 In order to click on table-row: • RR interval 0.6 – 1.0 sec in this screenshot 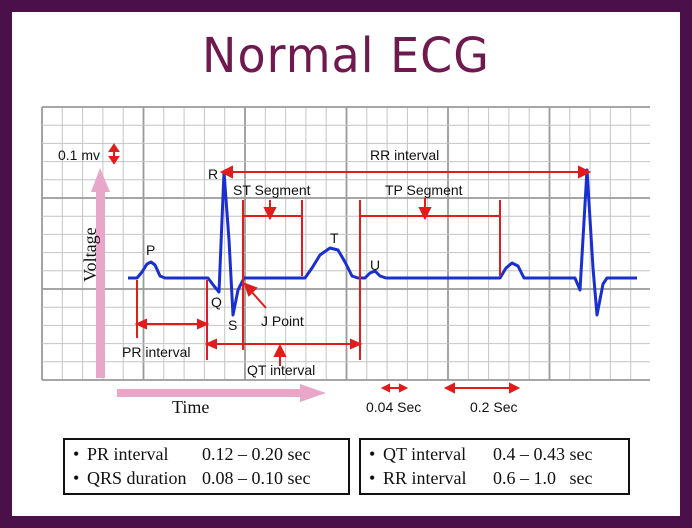, I will do `click(481, 478)`.